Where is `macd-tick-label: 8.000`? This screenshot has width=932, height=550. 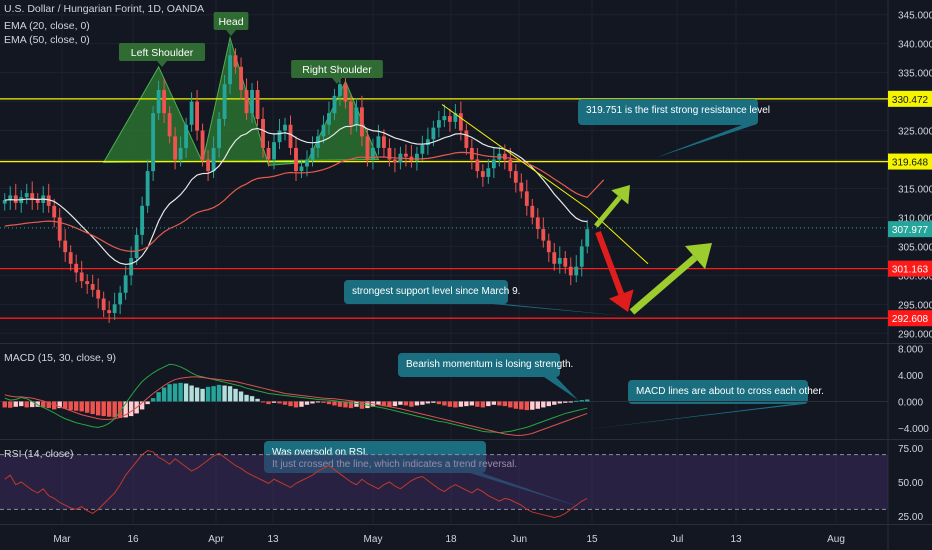
macd-tick-label: 8.000 is located at coordinates (910, 349).